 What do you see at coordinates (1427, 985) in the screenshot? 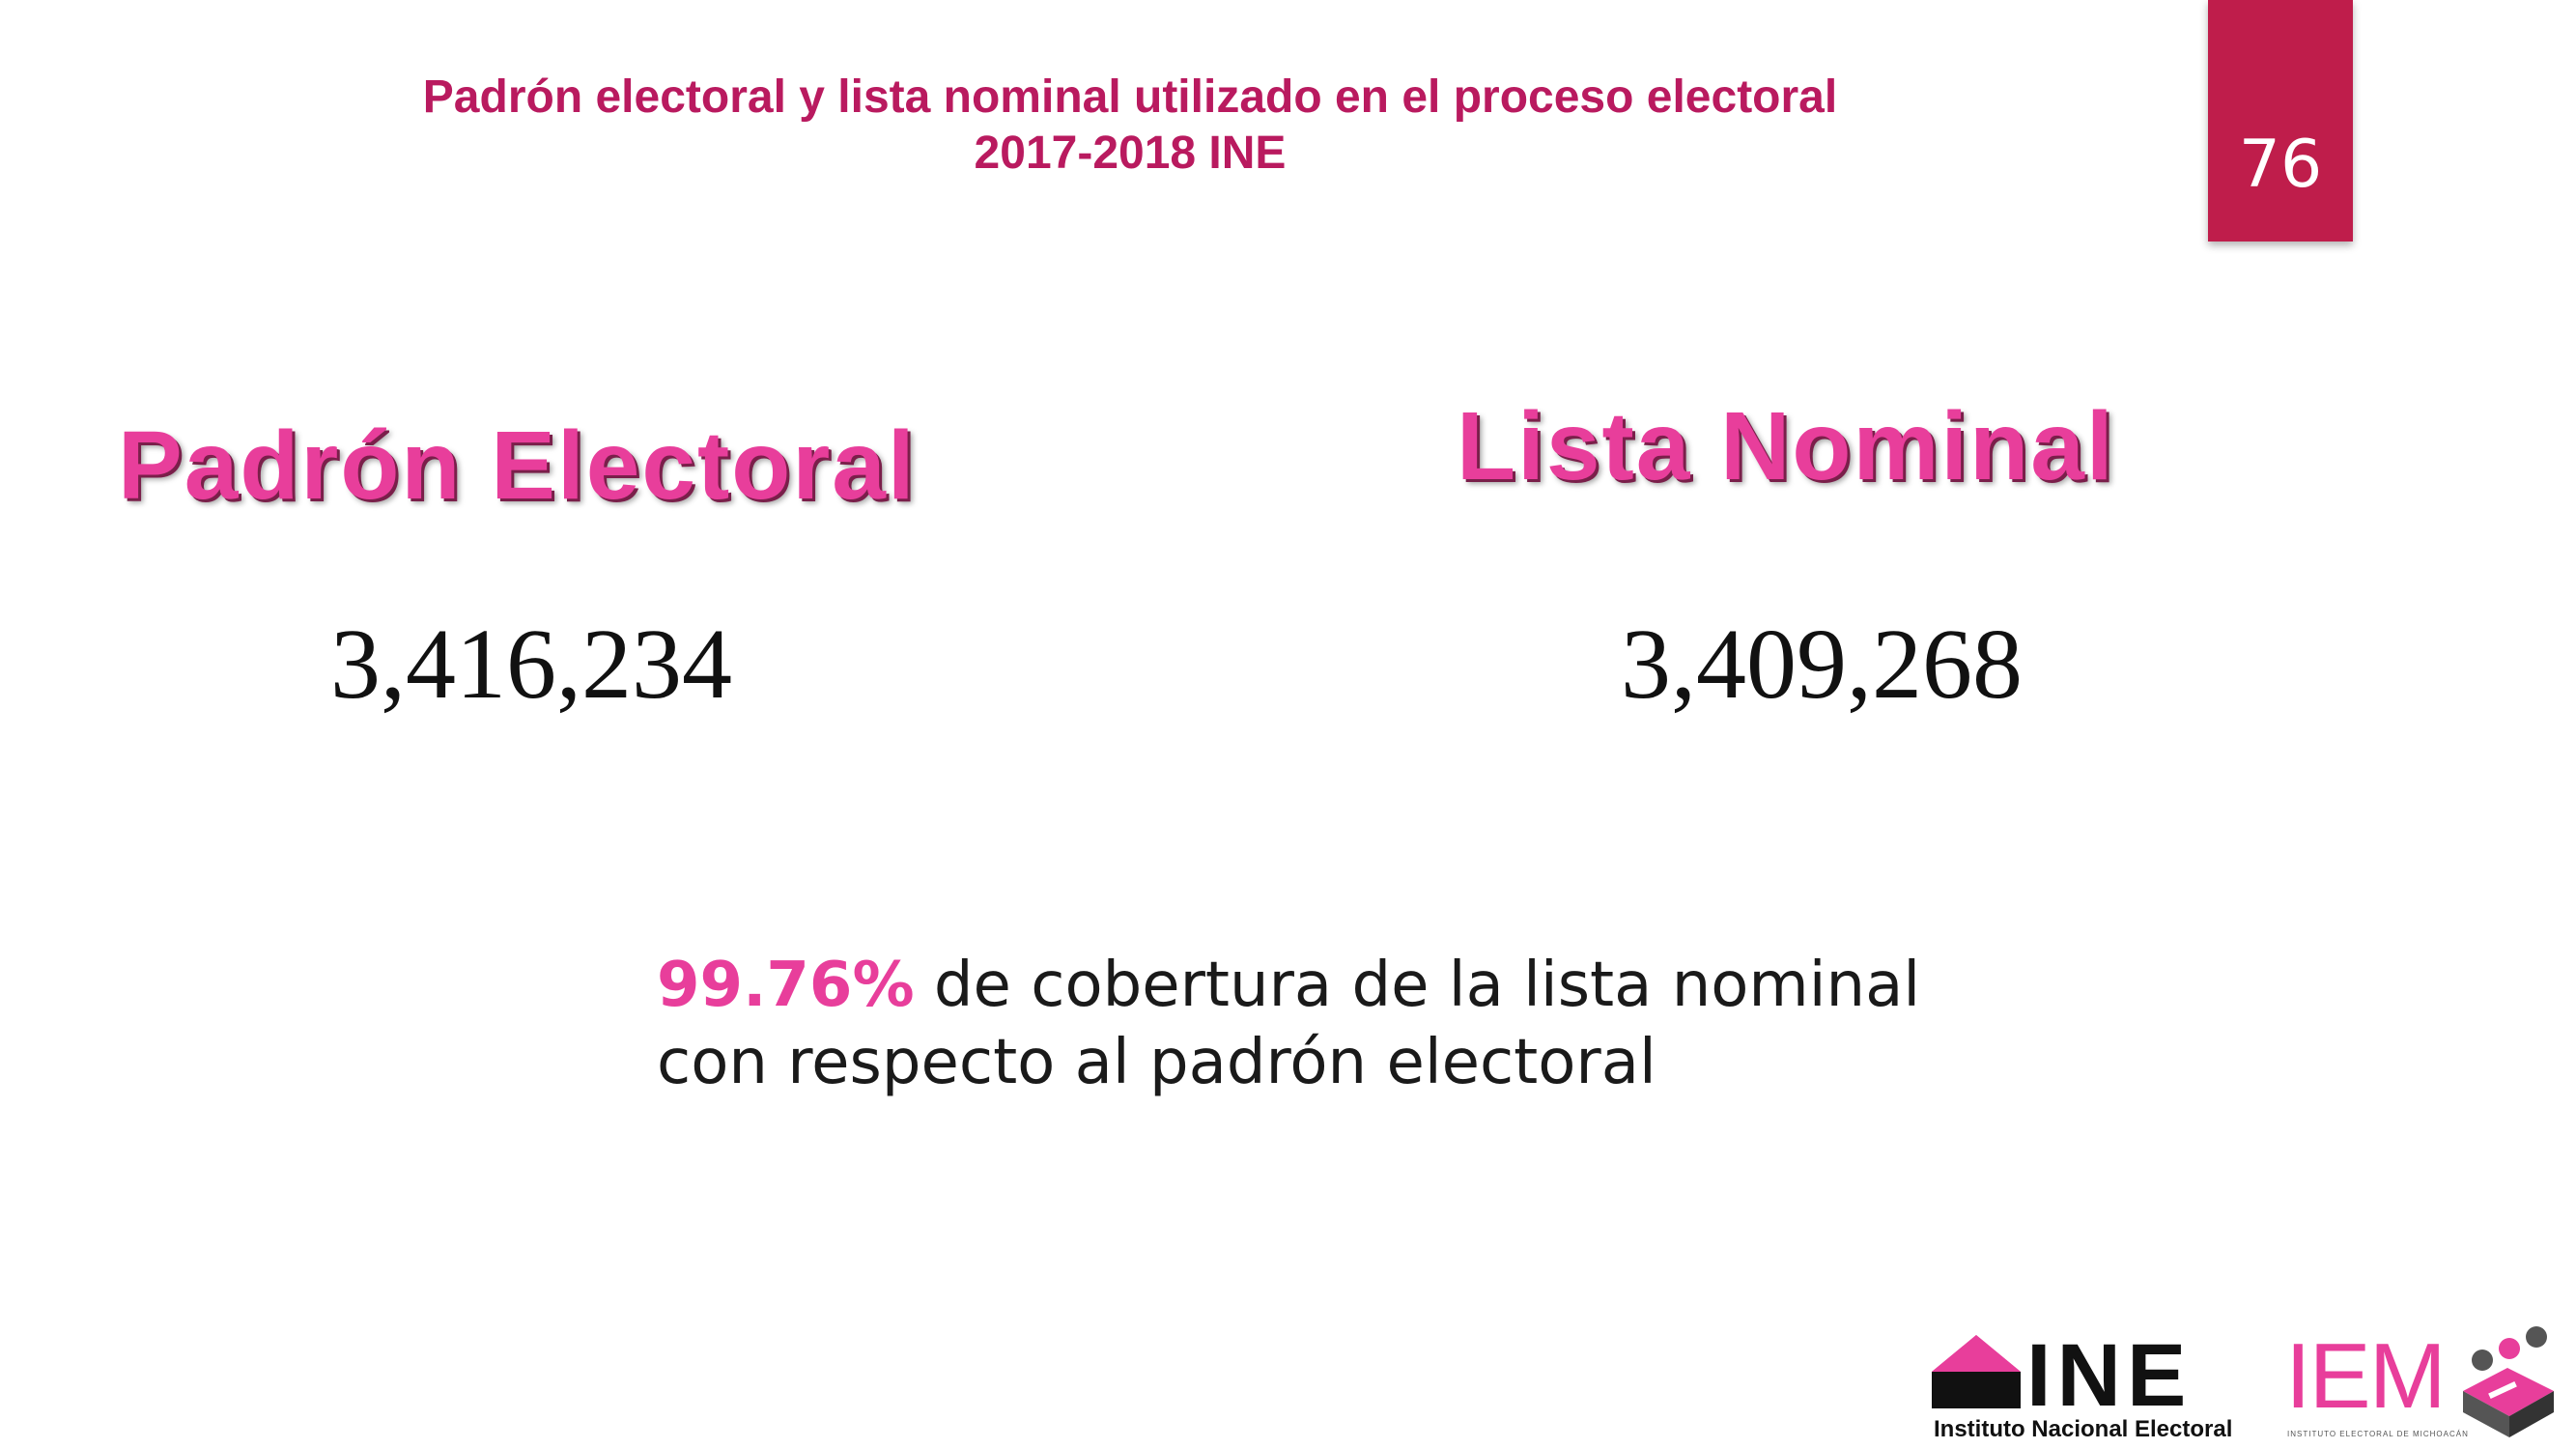
I see `coverage-text-line1: de cobertura de la lista nominal` at bounding box center [1427, 985].